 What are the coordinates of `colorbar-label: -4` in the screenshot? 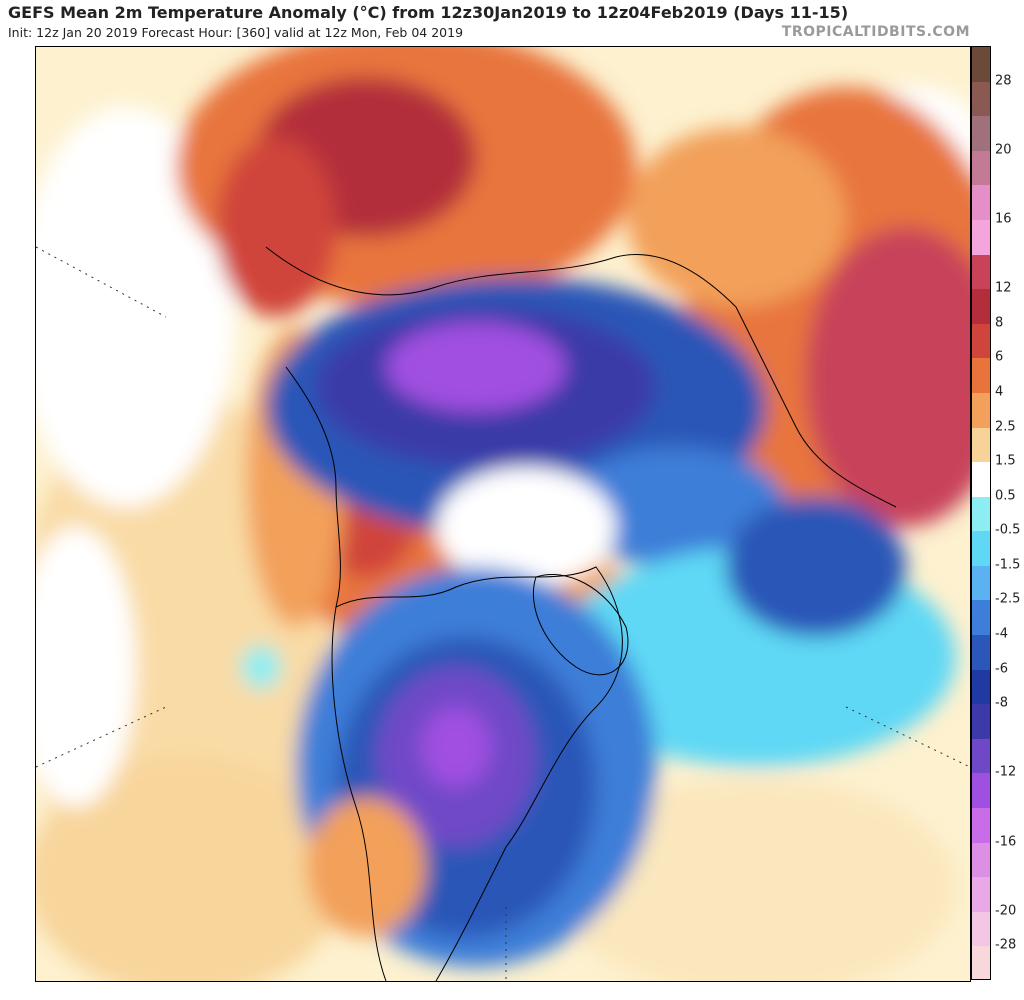 It's located at (1001, 634).